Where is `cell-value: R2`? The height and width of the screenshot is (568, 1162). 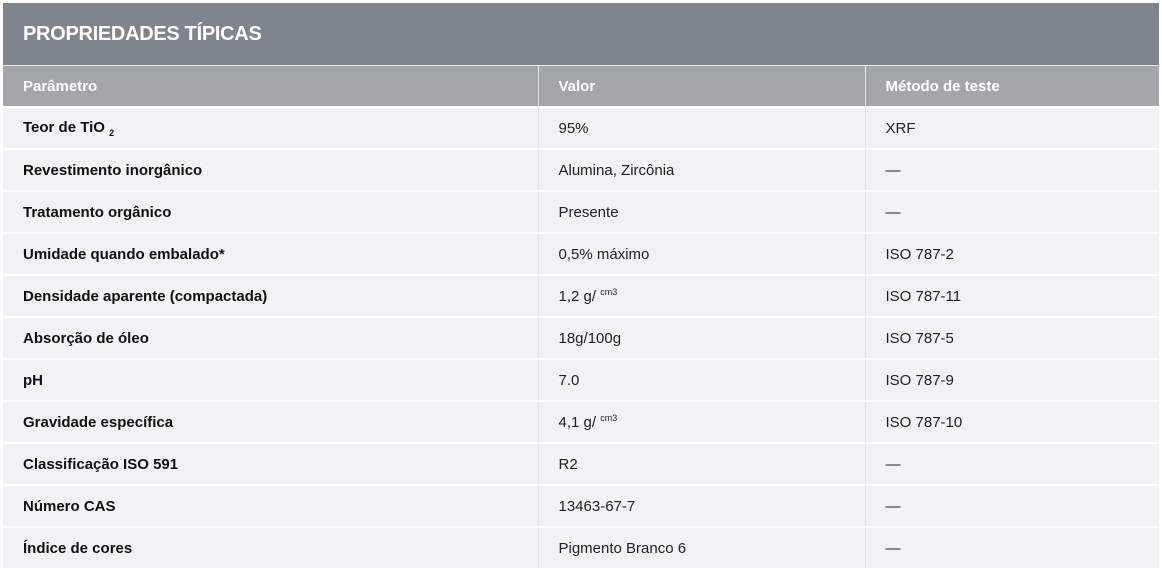 cell-value: R2 is located at coordinates (702, 463).